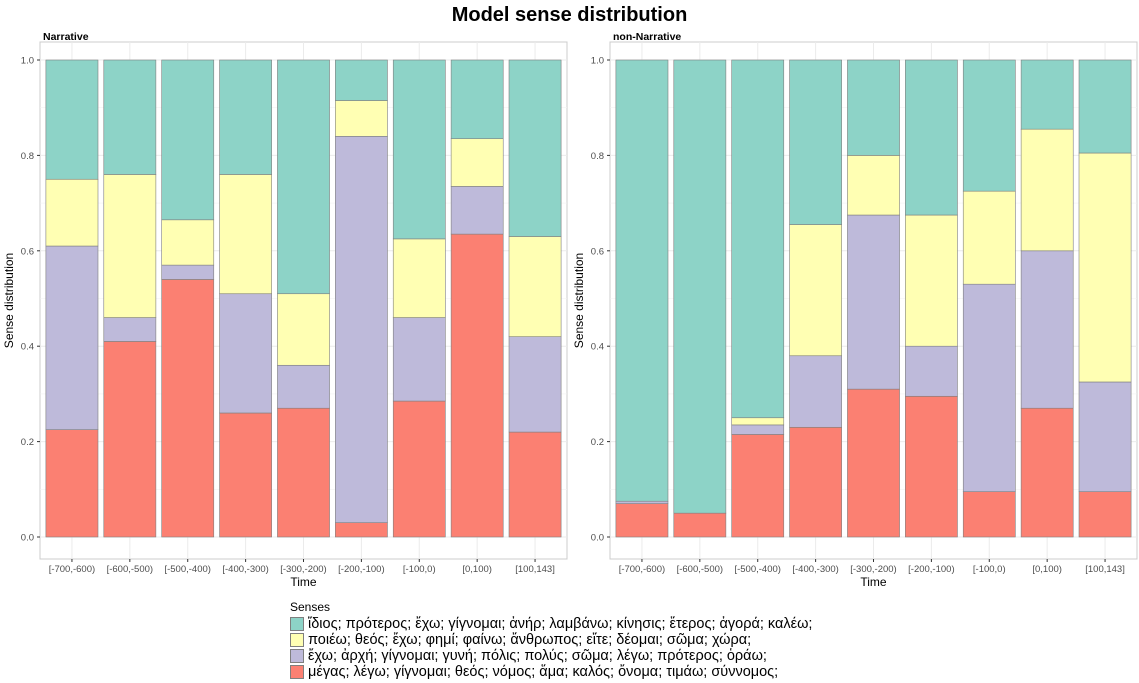  What do you see at coordinates (647, 37) in the screenshot?
I see `panel-label: non-Narrative` at bounding box center [647, 37].